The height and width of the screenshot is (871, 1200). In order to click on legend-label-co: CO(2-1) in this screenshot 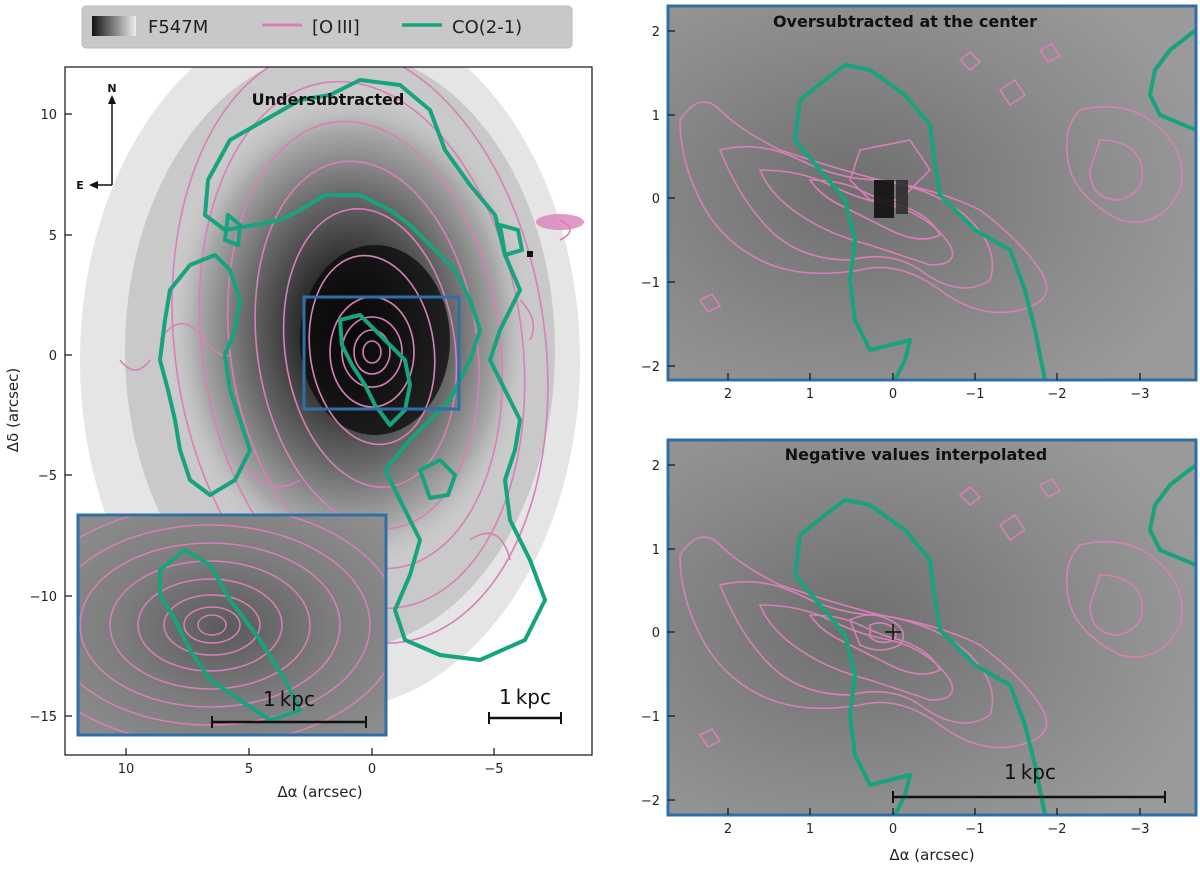, I will do `click(487, 27)`.